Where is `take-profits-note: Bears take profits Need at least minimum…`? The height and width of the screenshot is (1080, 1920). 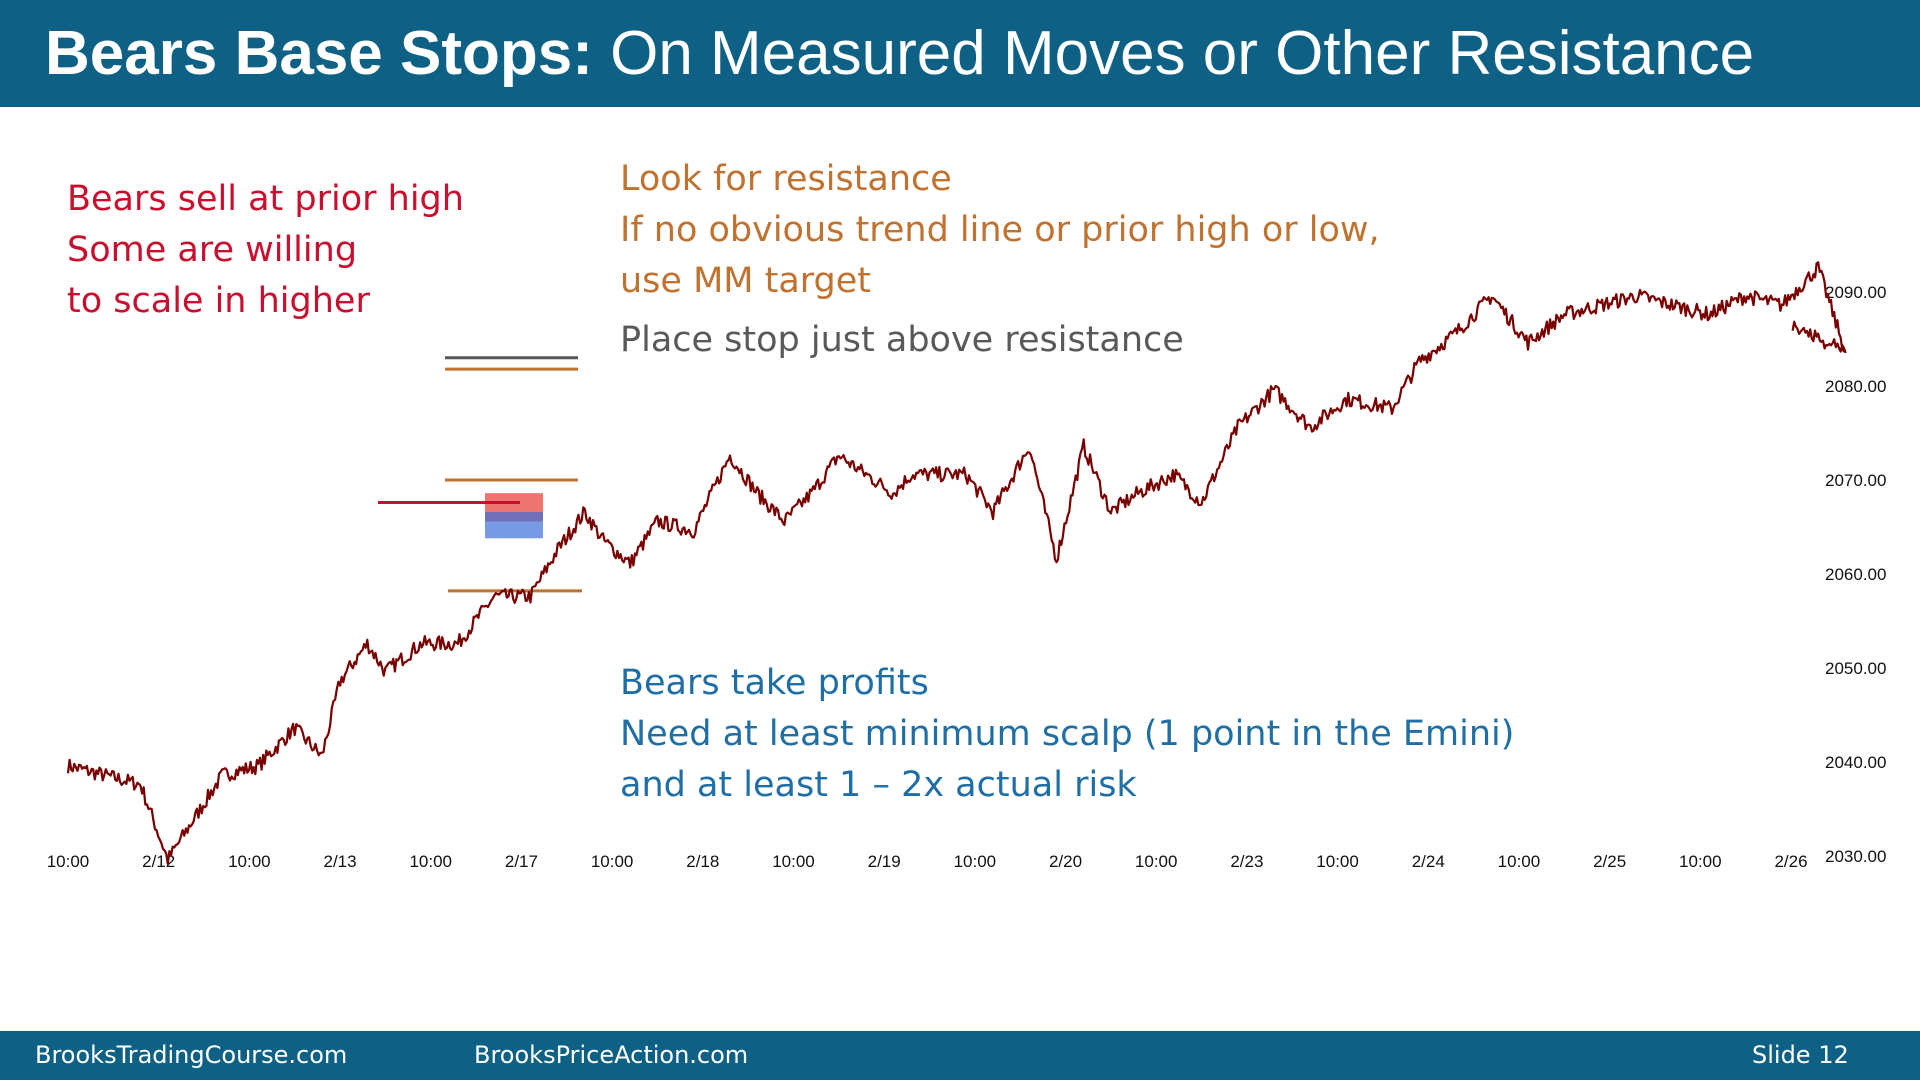
take-profits-note: Bears take profits Need at least minimum… is located at coordinates (1067, 734).